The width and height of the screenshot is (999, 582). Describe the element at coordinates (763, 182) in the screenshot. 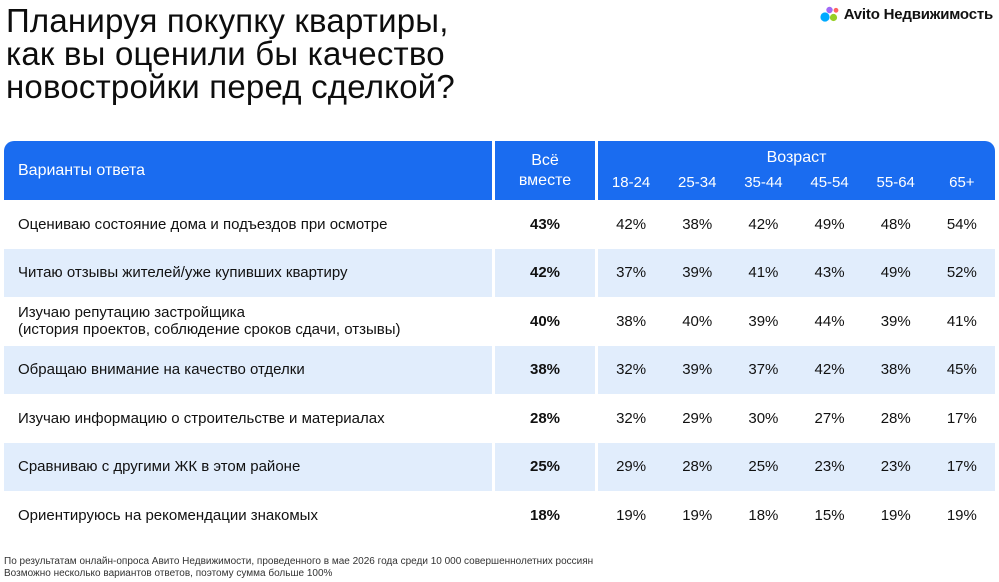

I see `header-age-col: 35-44` at that location.